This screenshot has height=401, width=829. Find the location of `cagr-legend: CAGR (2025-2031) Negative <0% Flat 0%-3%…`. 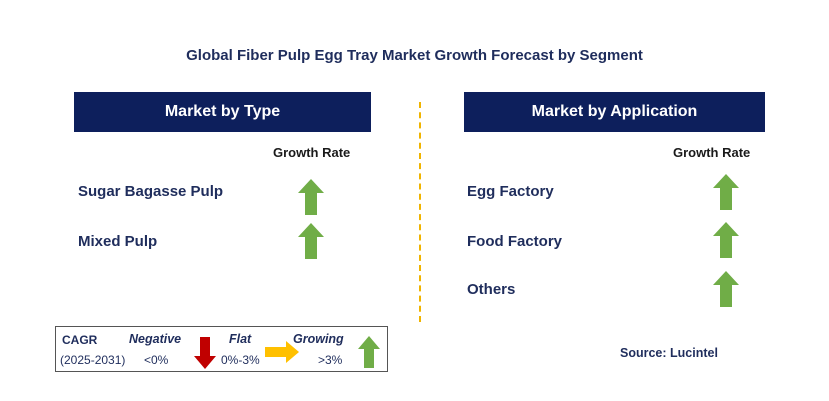

cagr-legend: CAGR (2025-2031) Negative <0% Flat 0%-3%… is located at coordinates (221, 349).